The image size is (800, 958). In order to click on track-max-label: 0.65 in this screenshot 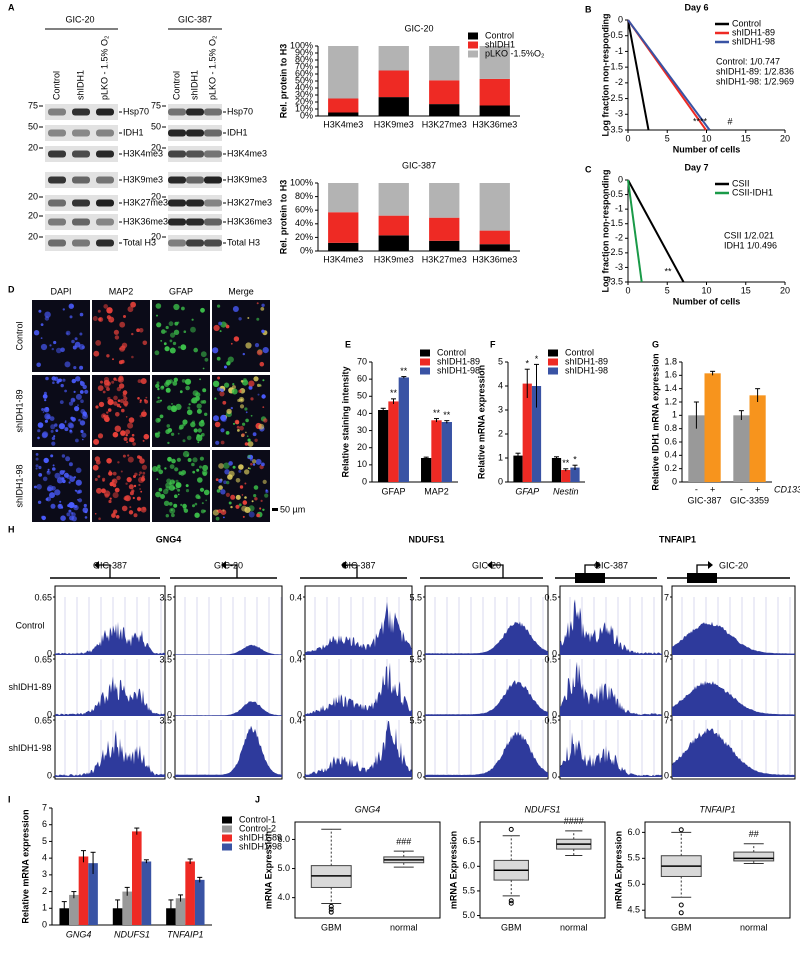, I will do `click(43, 720)`.